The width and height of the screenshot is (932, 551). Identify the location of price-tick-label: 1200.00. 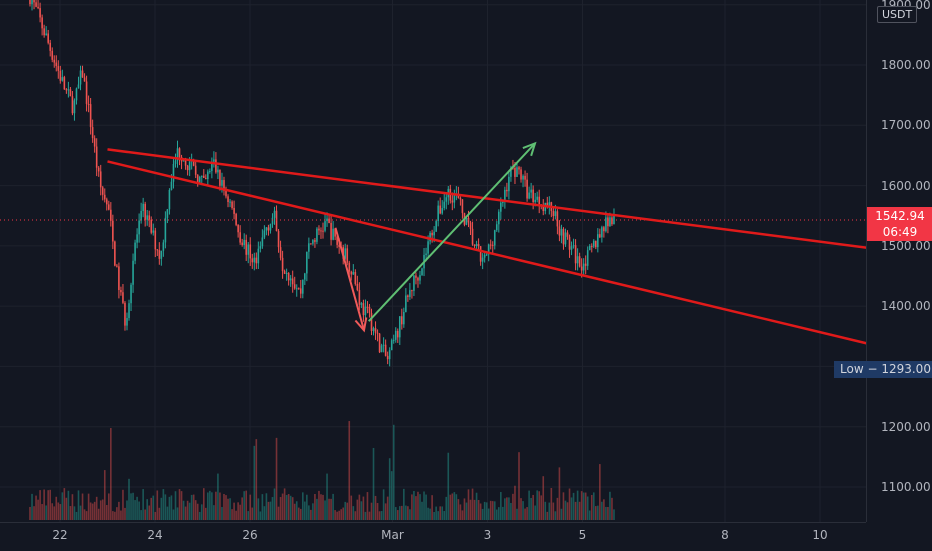
(906, 426).